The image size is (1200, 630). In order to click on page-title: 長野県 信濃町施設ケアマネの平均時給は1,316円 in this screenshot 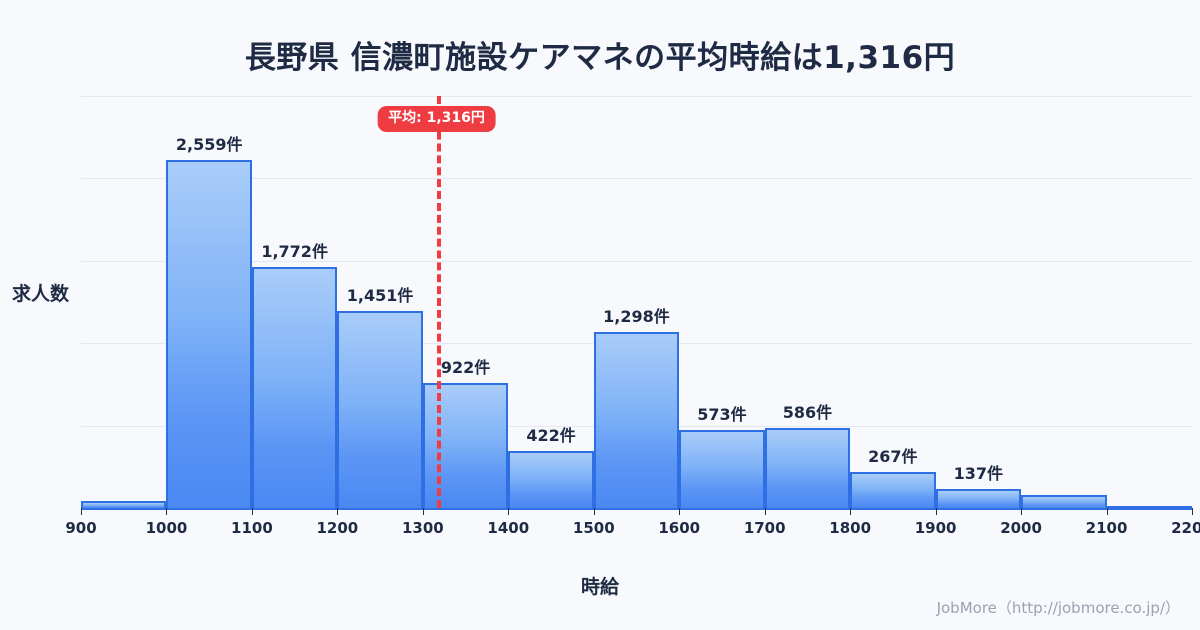, I will do `click(600, 58)`.